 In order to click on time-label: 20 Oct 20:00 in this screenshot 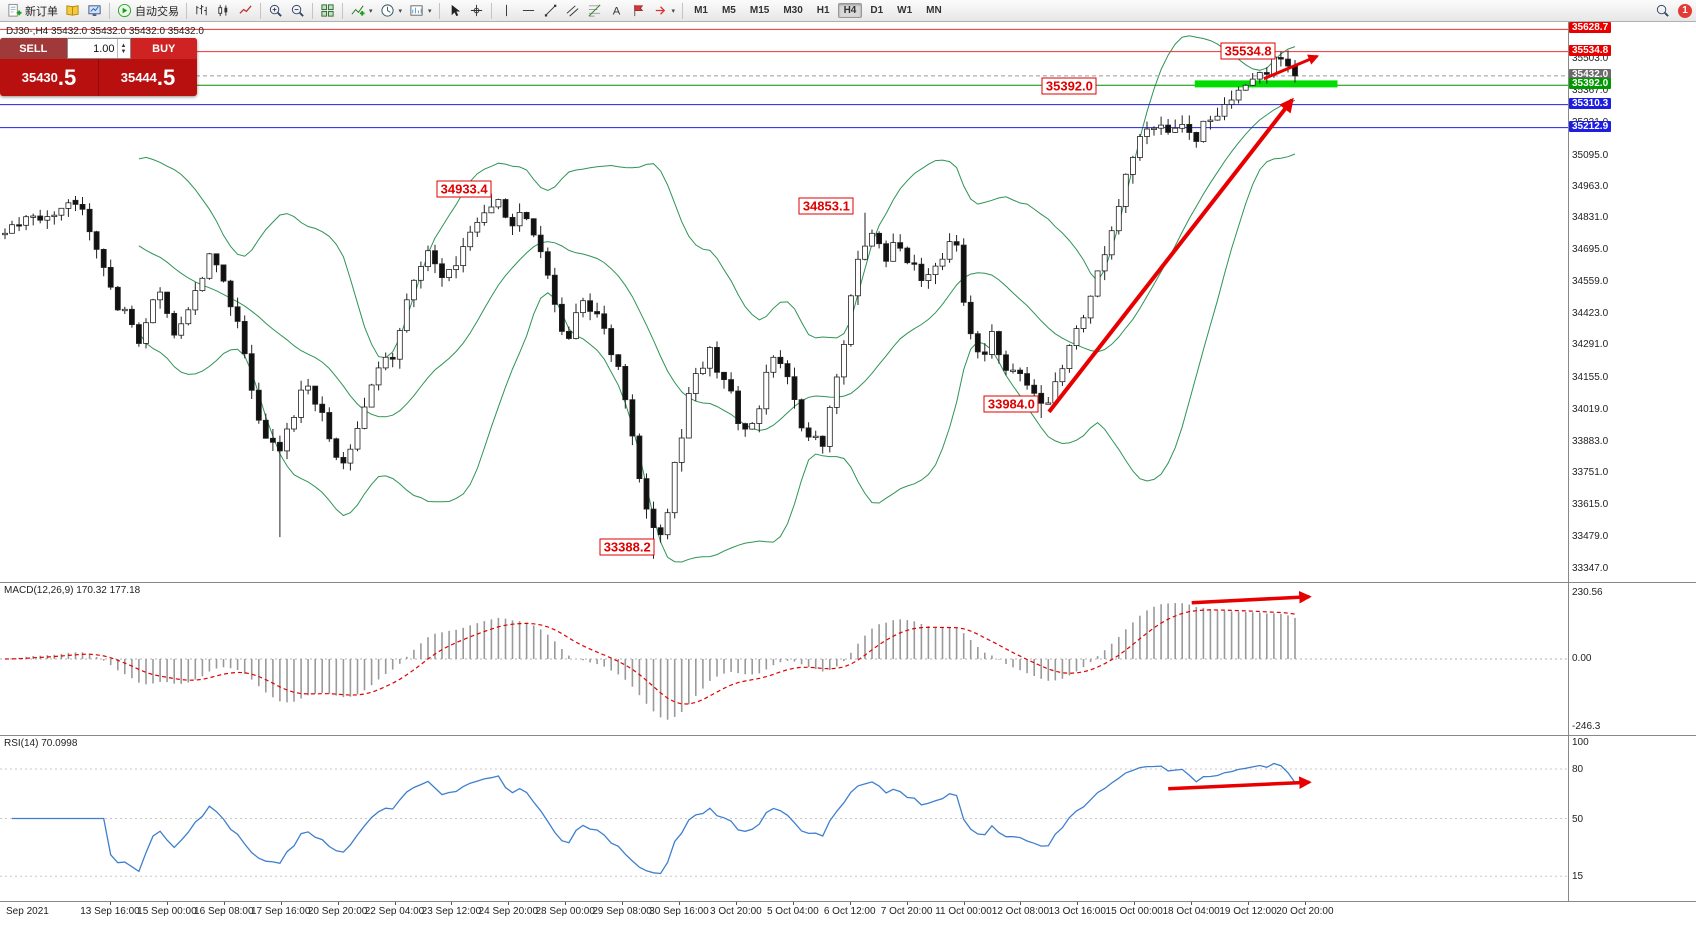, I will do `click(1305, 911)`.